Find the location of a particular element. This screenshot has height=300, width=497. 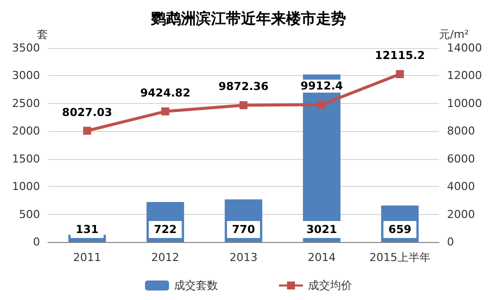

y2-axis-title: 元/m² is located at coordinates (454, 34).